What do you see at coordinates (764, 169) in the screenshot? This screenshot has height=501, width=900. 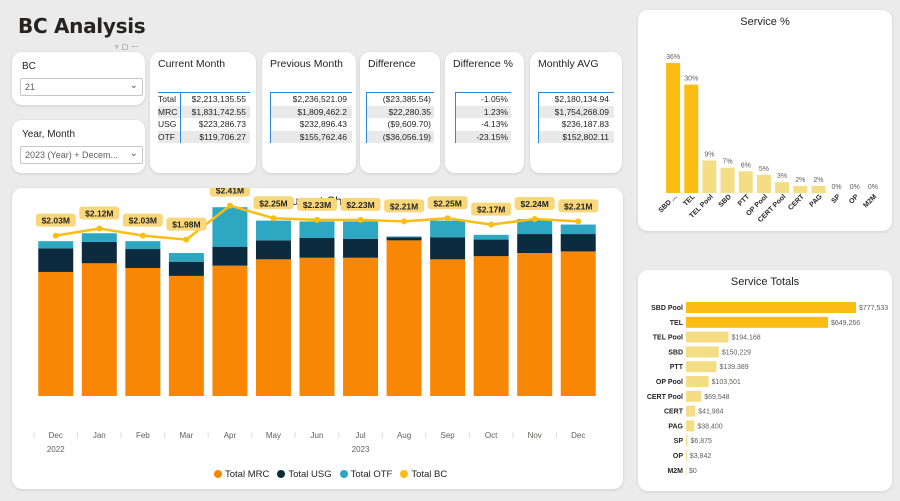 I see `data-label: 5%` at bounding box center [764, 169].